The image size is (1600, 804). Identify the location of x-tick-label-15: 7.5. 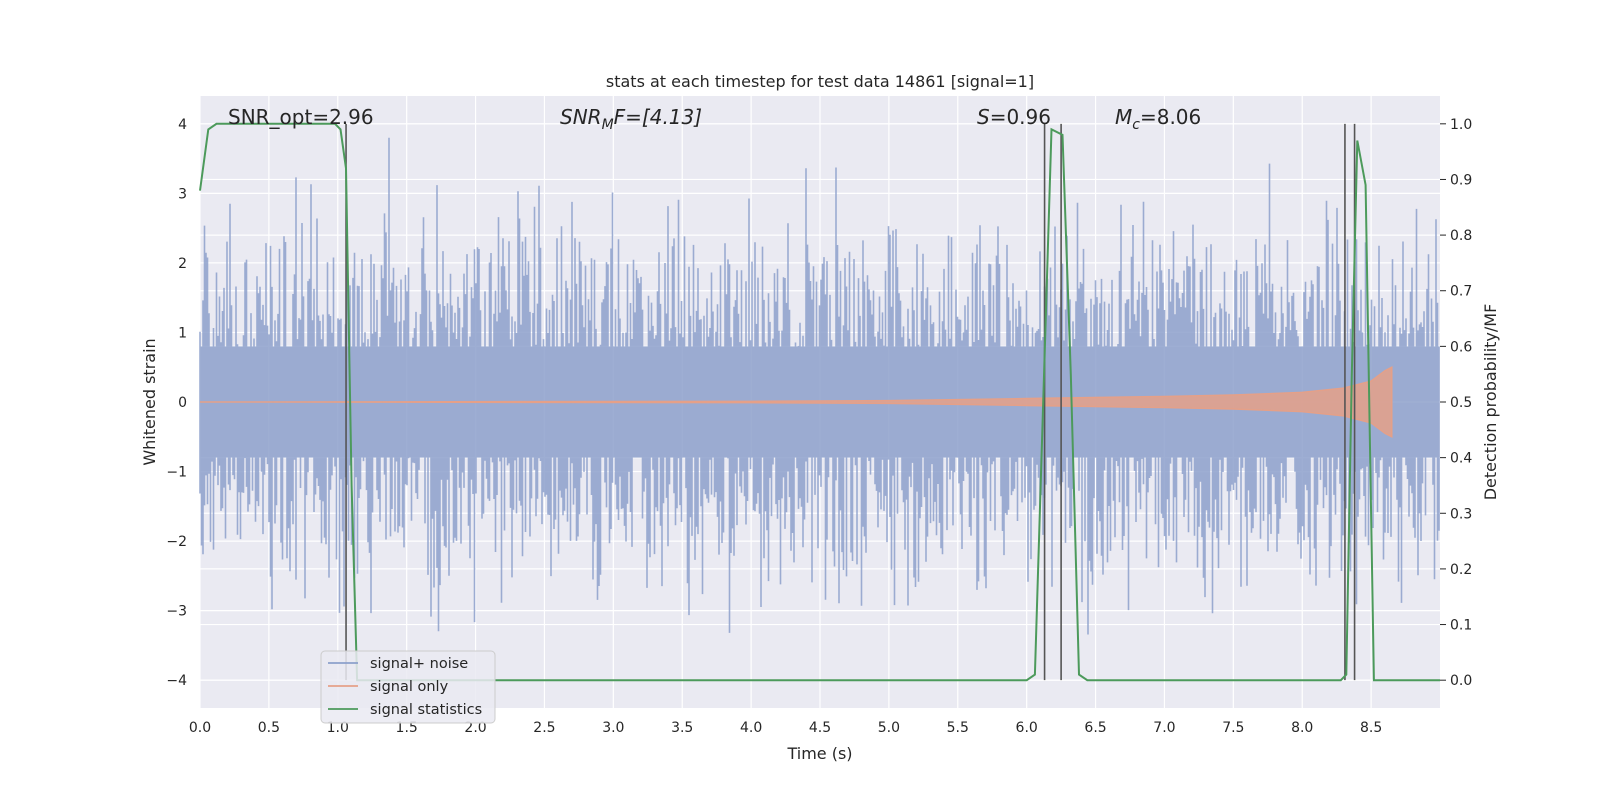
(1233, 728).